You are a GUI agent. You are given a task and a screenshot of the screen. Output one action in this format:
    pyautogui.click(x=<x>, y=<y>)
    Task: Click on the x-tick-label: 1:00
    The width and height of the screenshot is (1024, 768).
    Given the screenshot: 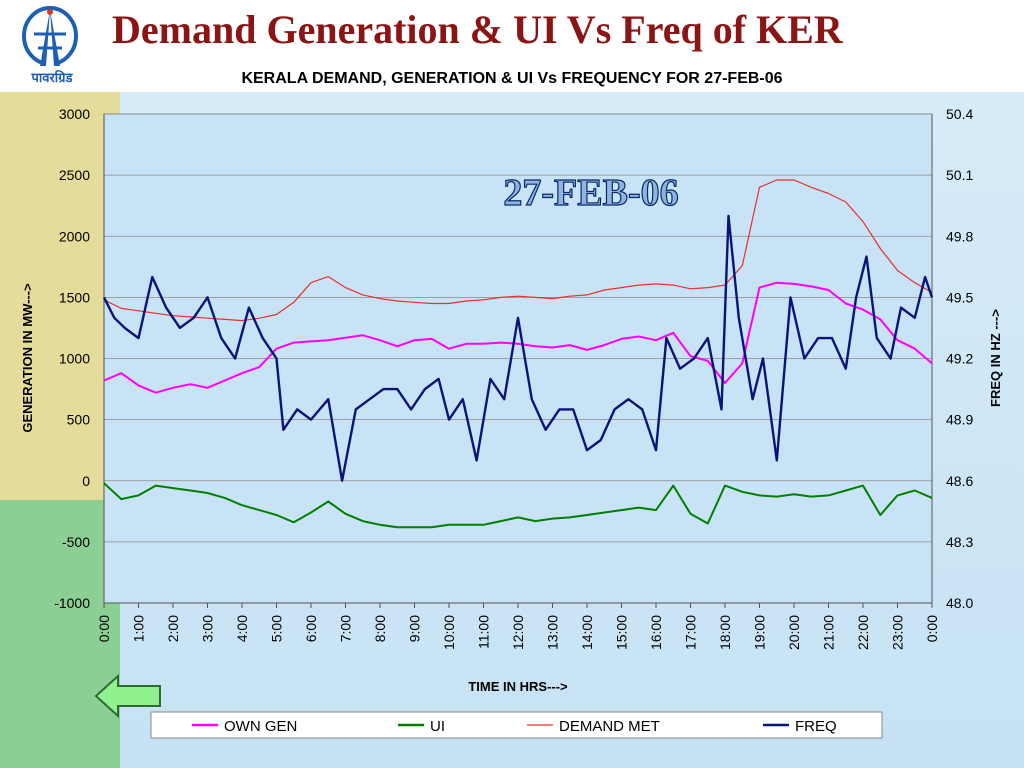 What is the action you would take?
    pyautogui.click(x=139, y=628)
    